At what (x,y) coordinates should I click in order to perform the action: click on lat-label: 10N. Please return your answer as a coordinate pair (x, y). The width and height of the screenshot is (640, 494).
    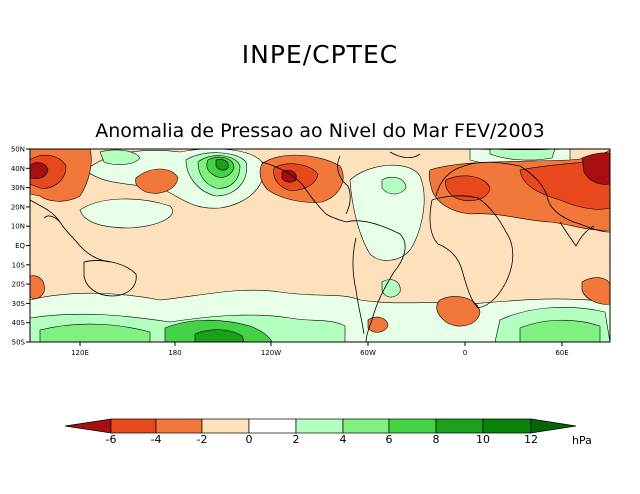
    Looking at the image, I should click on (18, 227).